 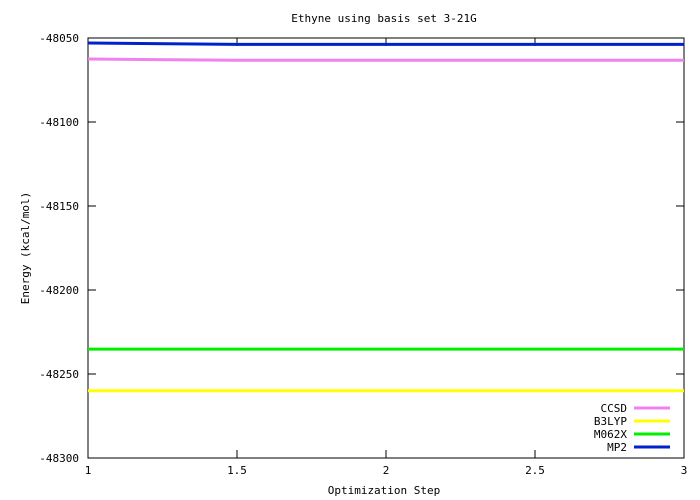 I want to click on legend-label-m062x: M062X, so click(x=610, y=434).